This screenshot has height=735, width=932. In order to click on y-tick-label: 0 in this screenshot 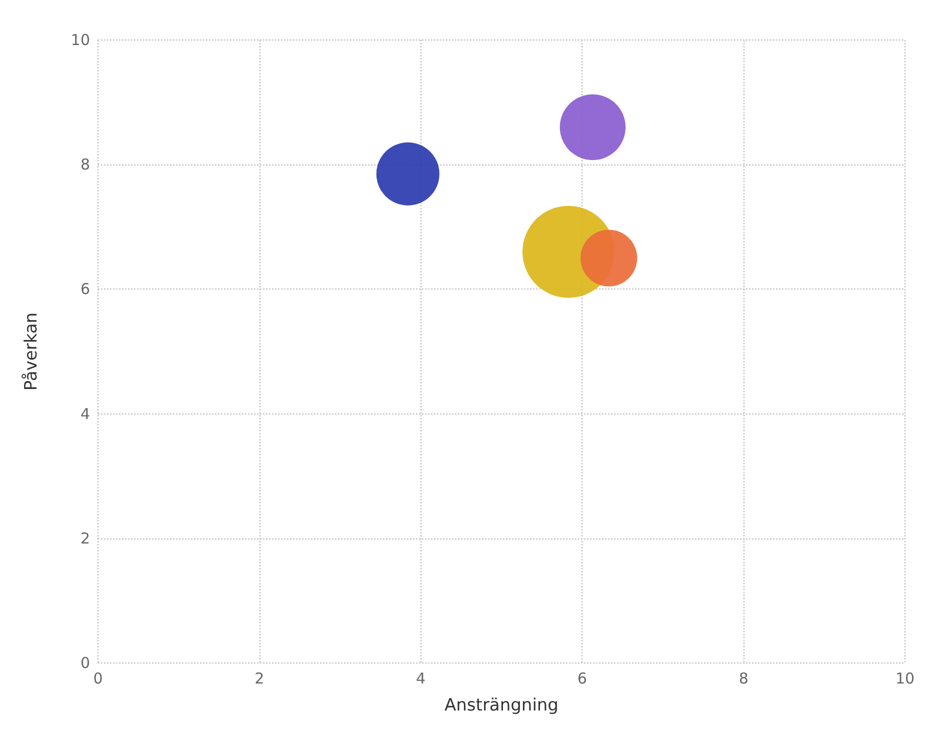, I will do `click(85, 663)`.